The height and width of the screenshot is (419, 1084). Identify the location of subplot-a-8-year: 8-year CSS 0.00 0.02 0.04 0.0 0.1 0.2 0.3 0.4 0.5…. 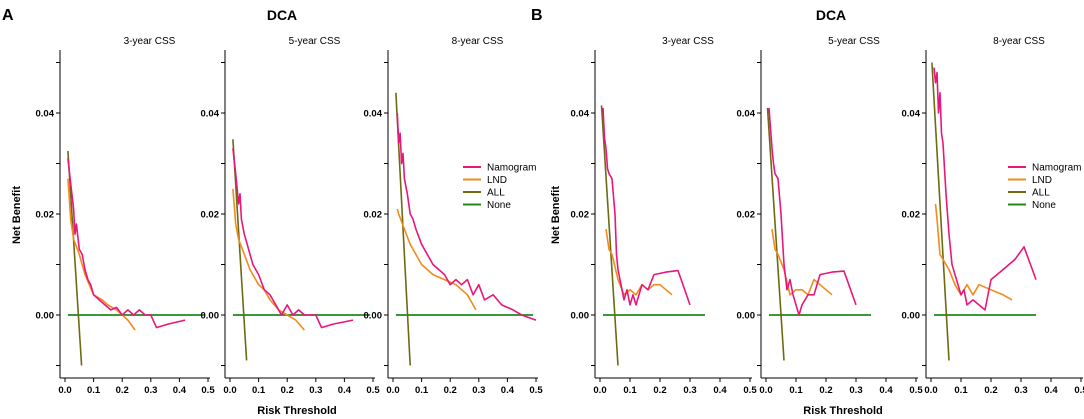
(454, 216).